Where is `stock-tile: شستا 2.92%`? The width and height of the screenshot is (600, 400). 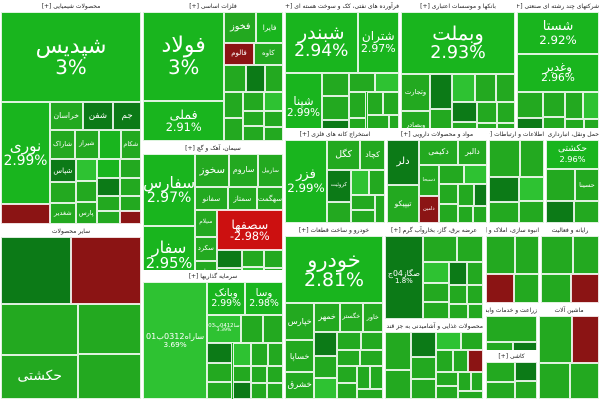
stock-tile: شستا 2.92% is located at coordinates (558, 33).